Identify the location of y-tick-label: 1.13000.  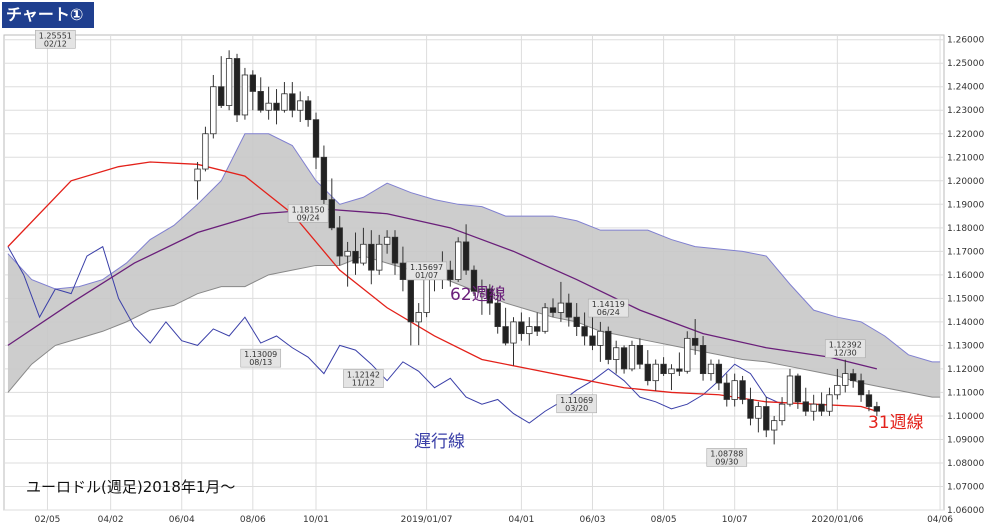
(965, 346).